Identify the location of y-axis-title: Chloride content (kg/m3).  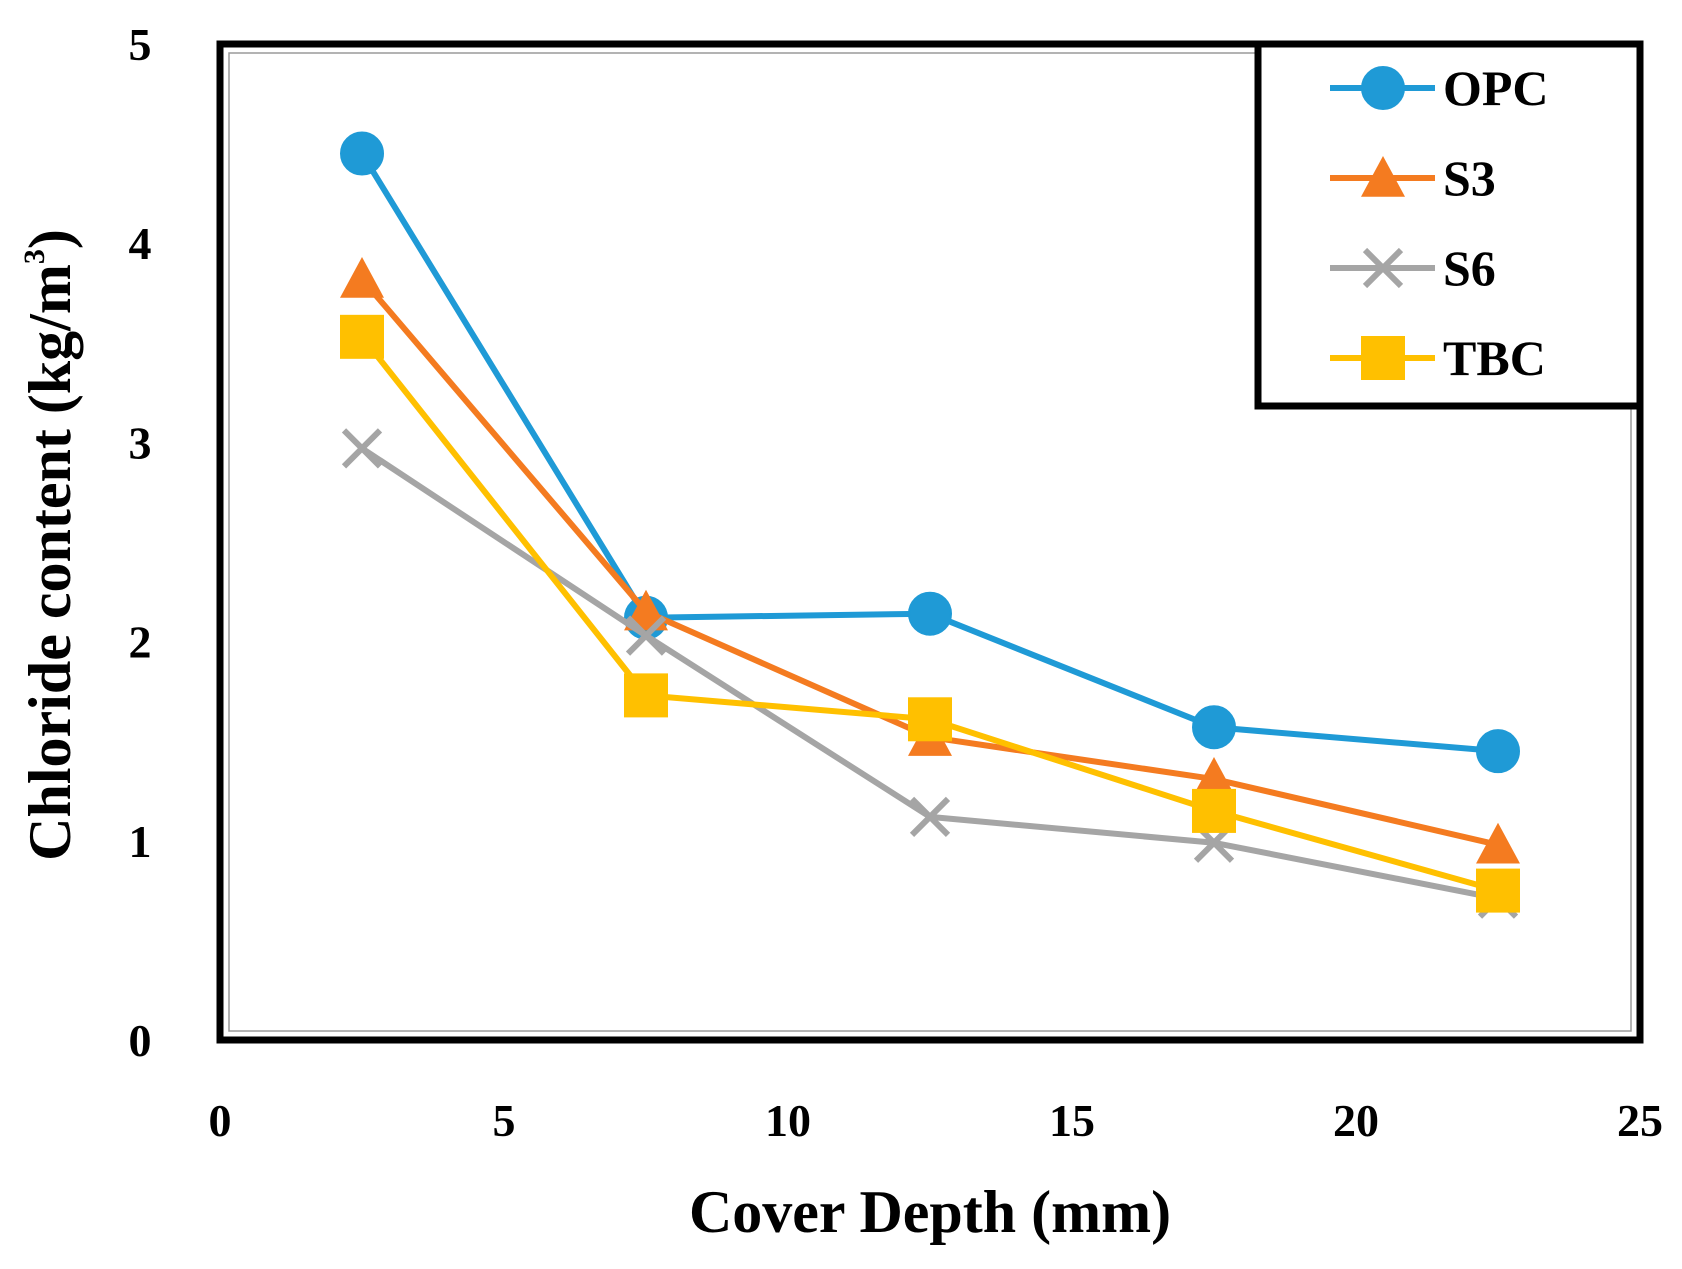
(50, 545).